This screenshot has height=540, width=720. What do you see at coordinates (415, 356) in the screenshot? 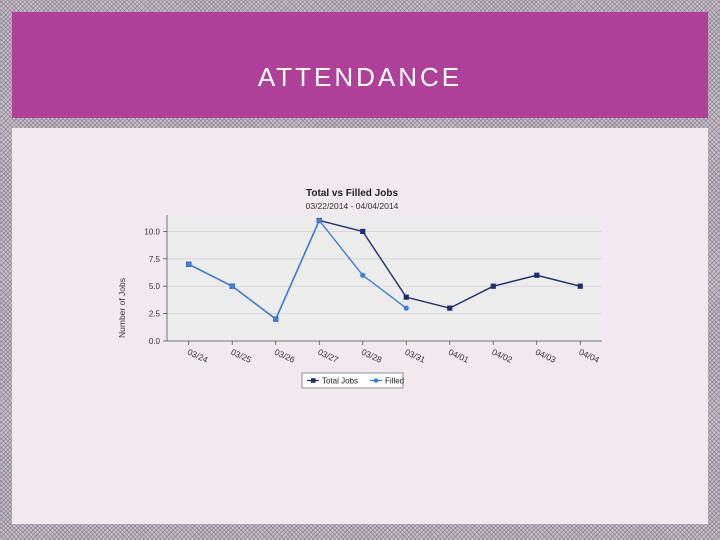
I see `x-tick-label: 03/31` at bounding box center [415, 356].